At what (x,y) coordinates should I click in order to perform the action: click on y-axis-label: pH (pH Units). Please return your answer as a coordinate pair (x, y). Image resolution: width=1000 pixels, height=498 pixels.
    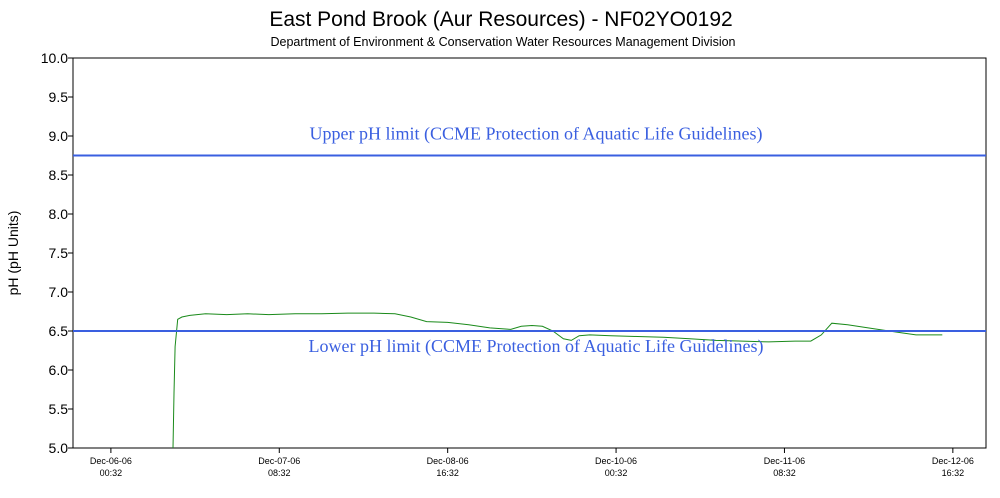
    Looking at the image, I should click on (13, 253).